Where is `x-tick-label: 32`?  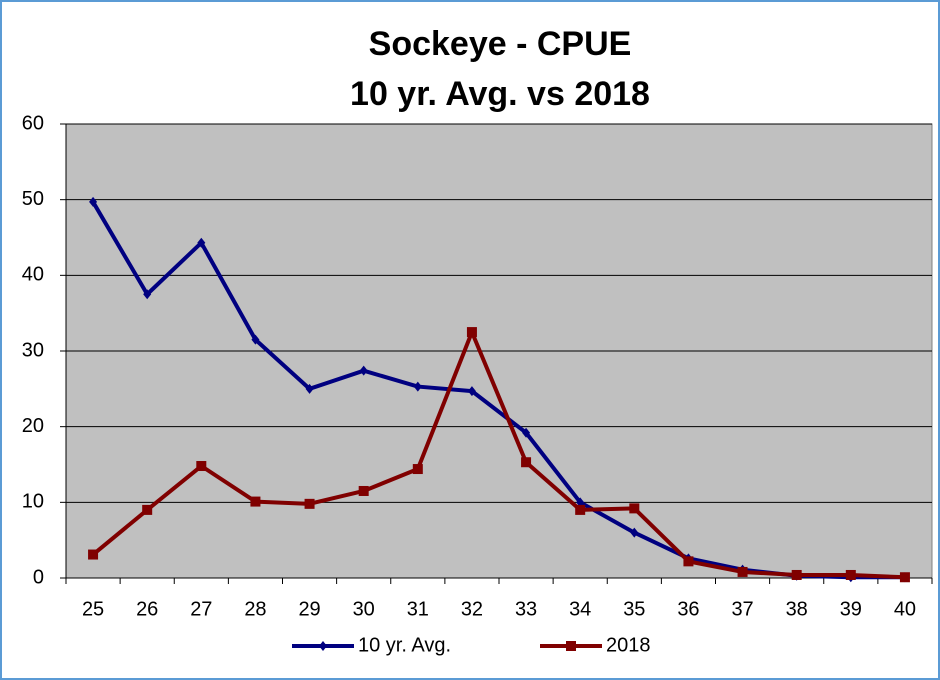 x-tick-label: 32 is located at coordinates (472, 609).